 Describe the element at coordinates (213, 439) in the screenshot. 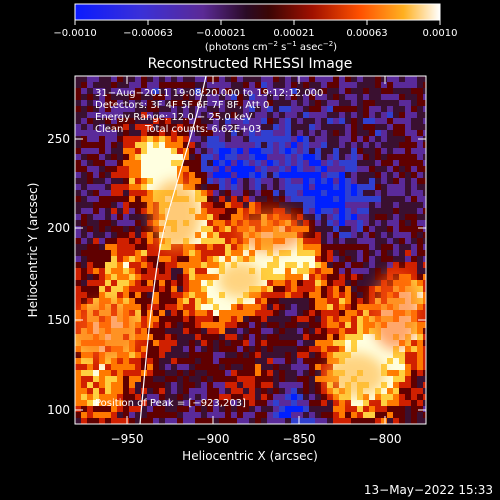

I see `x-tick-label: −900` at that location.